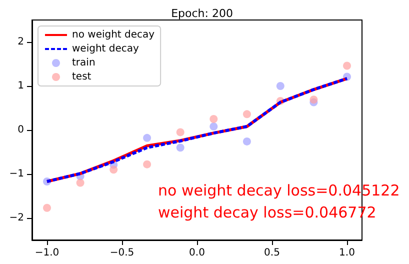 This screenshot has height=264, width=409. Describe the element at coordinates (272, 253) in the screenshot. I see `x-tick-label: 0.5` at that location.